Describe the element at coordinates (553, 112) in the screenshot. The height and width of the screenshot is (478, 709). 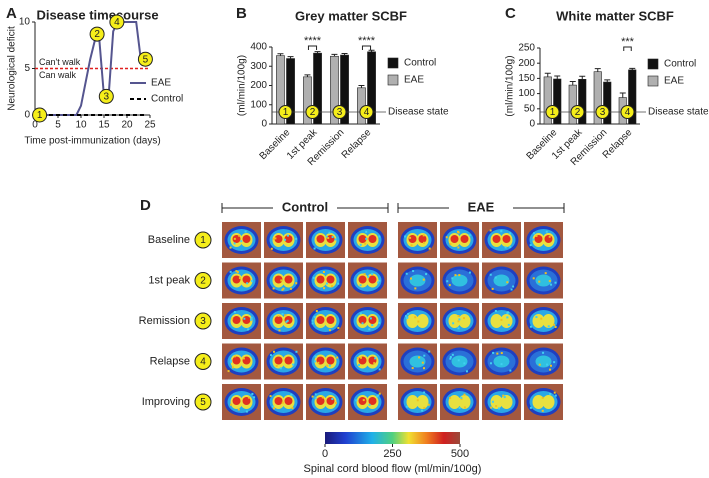
I see `state-marker-label: 1` at that location.